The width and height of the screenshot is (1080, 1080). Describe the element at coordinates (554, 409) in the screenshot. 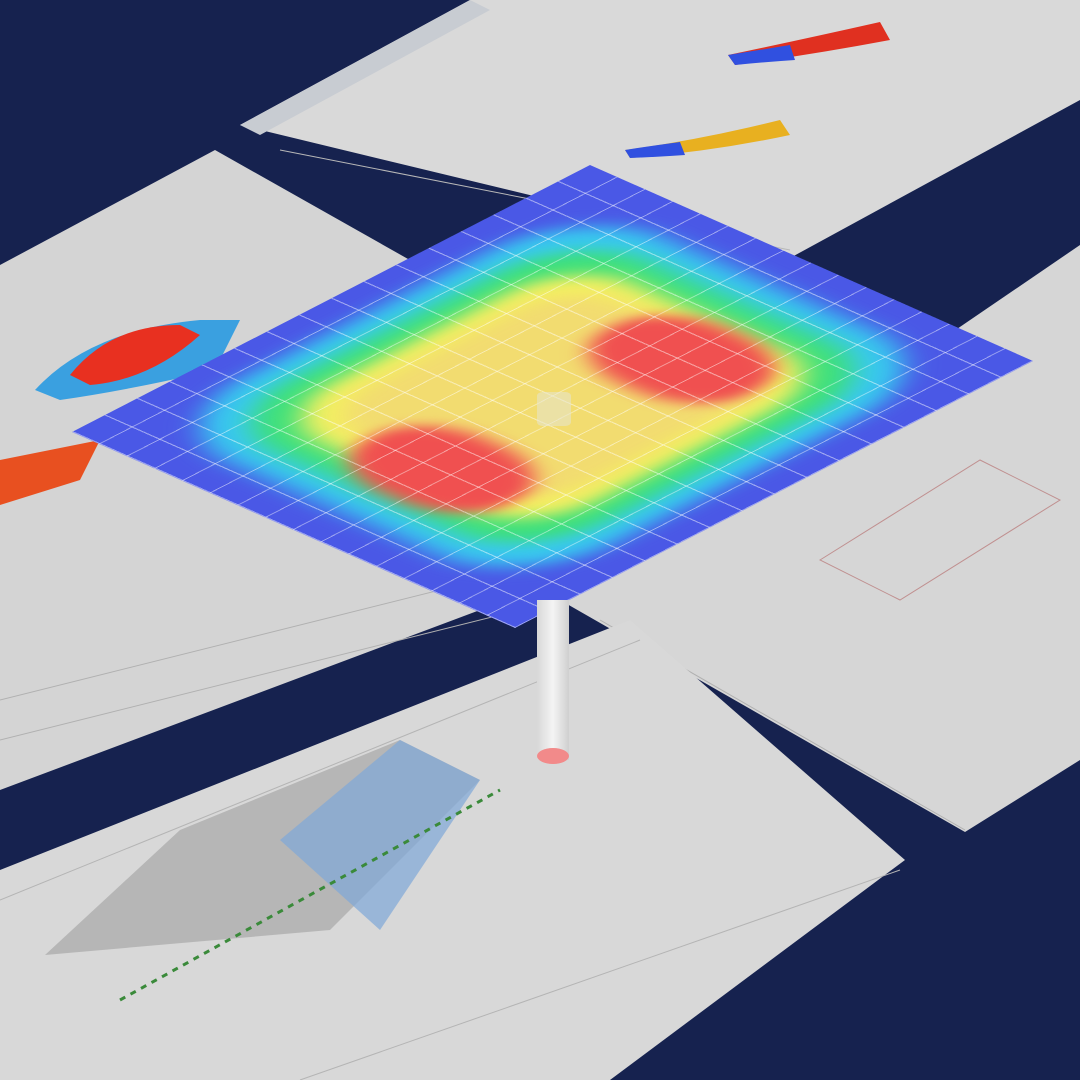

I see `column-head-icon` at that location.